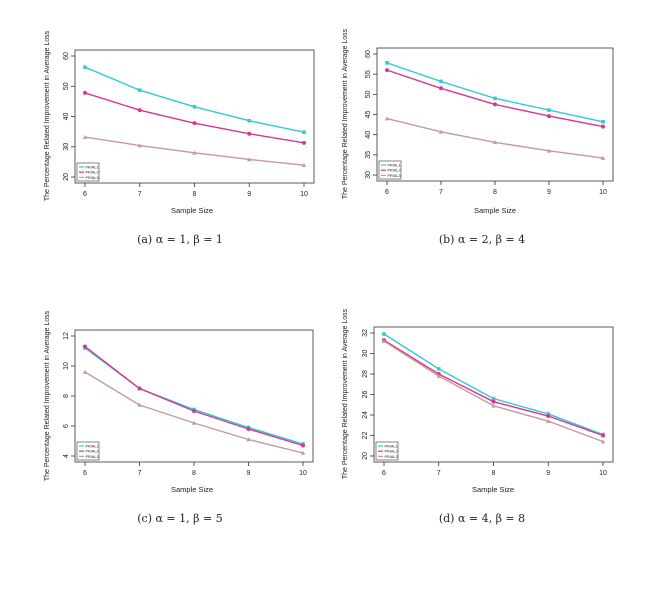  Describe the element at coordinates (66, 456) in the screenshot. I see `y-tick-label: 4` at that location.